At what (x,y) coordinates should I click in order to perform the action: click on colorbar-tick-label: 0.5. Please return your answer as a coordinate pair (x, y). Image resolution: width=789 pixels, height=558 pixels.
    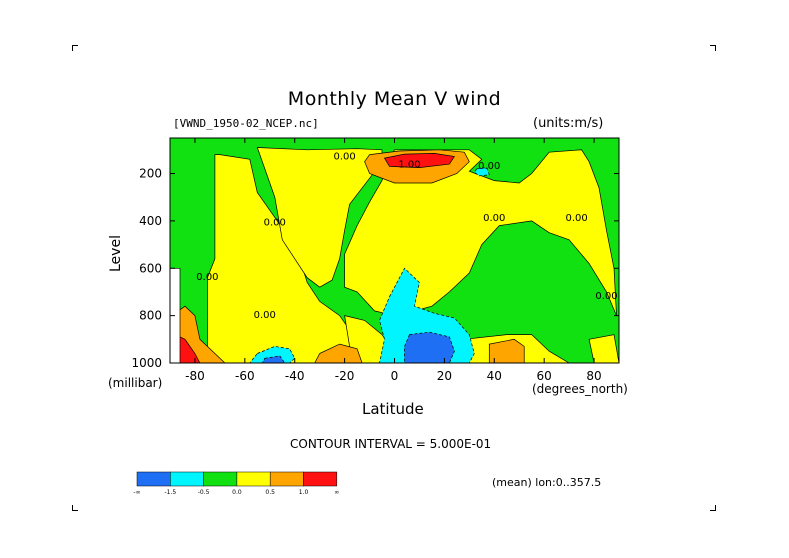
    Looking at the image, I should click on (270, 492).